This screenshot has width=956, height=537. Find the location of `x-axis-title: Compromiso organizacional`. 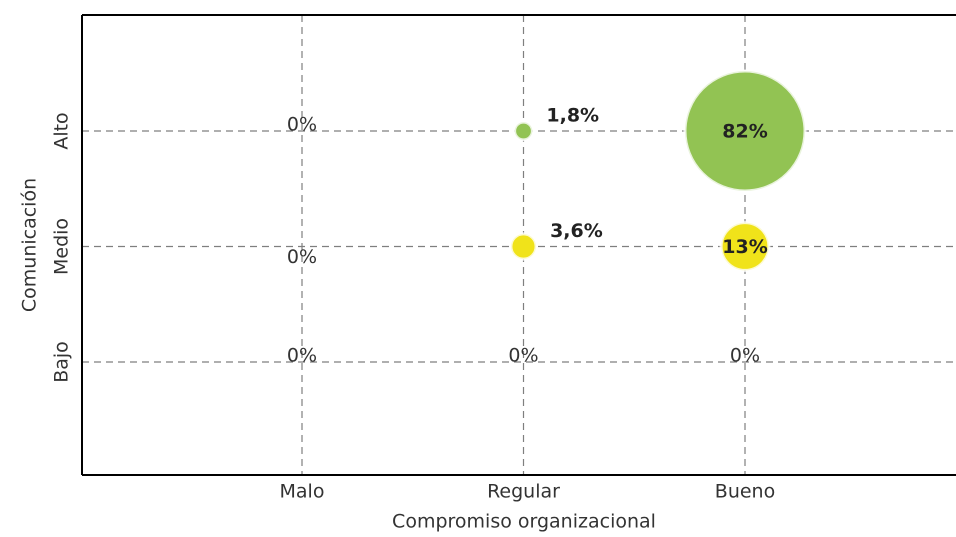

x-axis-title: Compromiso organizacional is located at coordinates (524, 522).